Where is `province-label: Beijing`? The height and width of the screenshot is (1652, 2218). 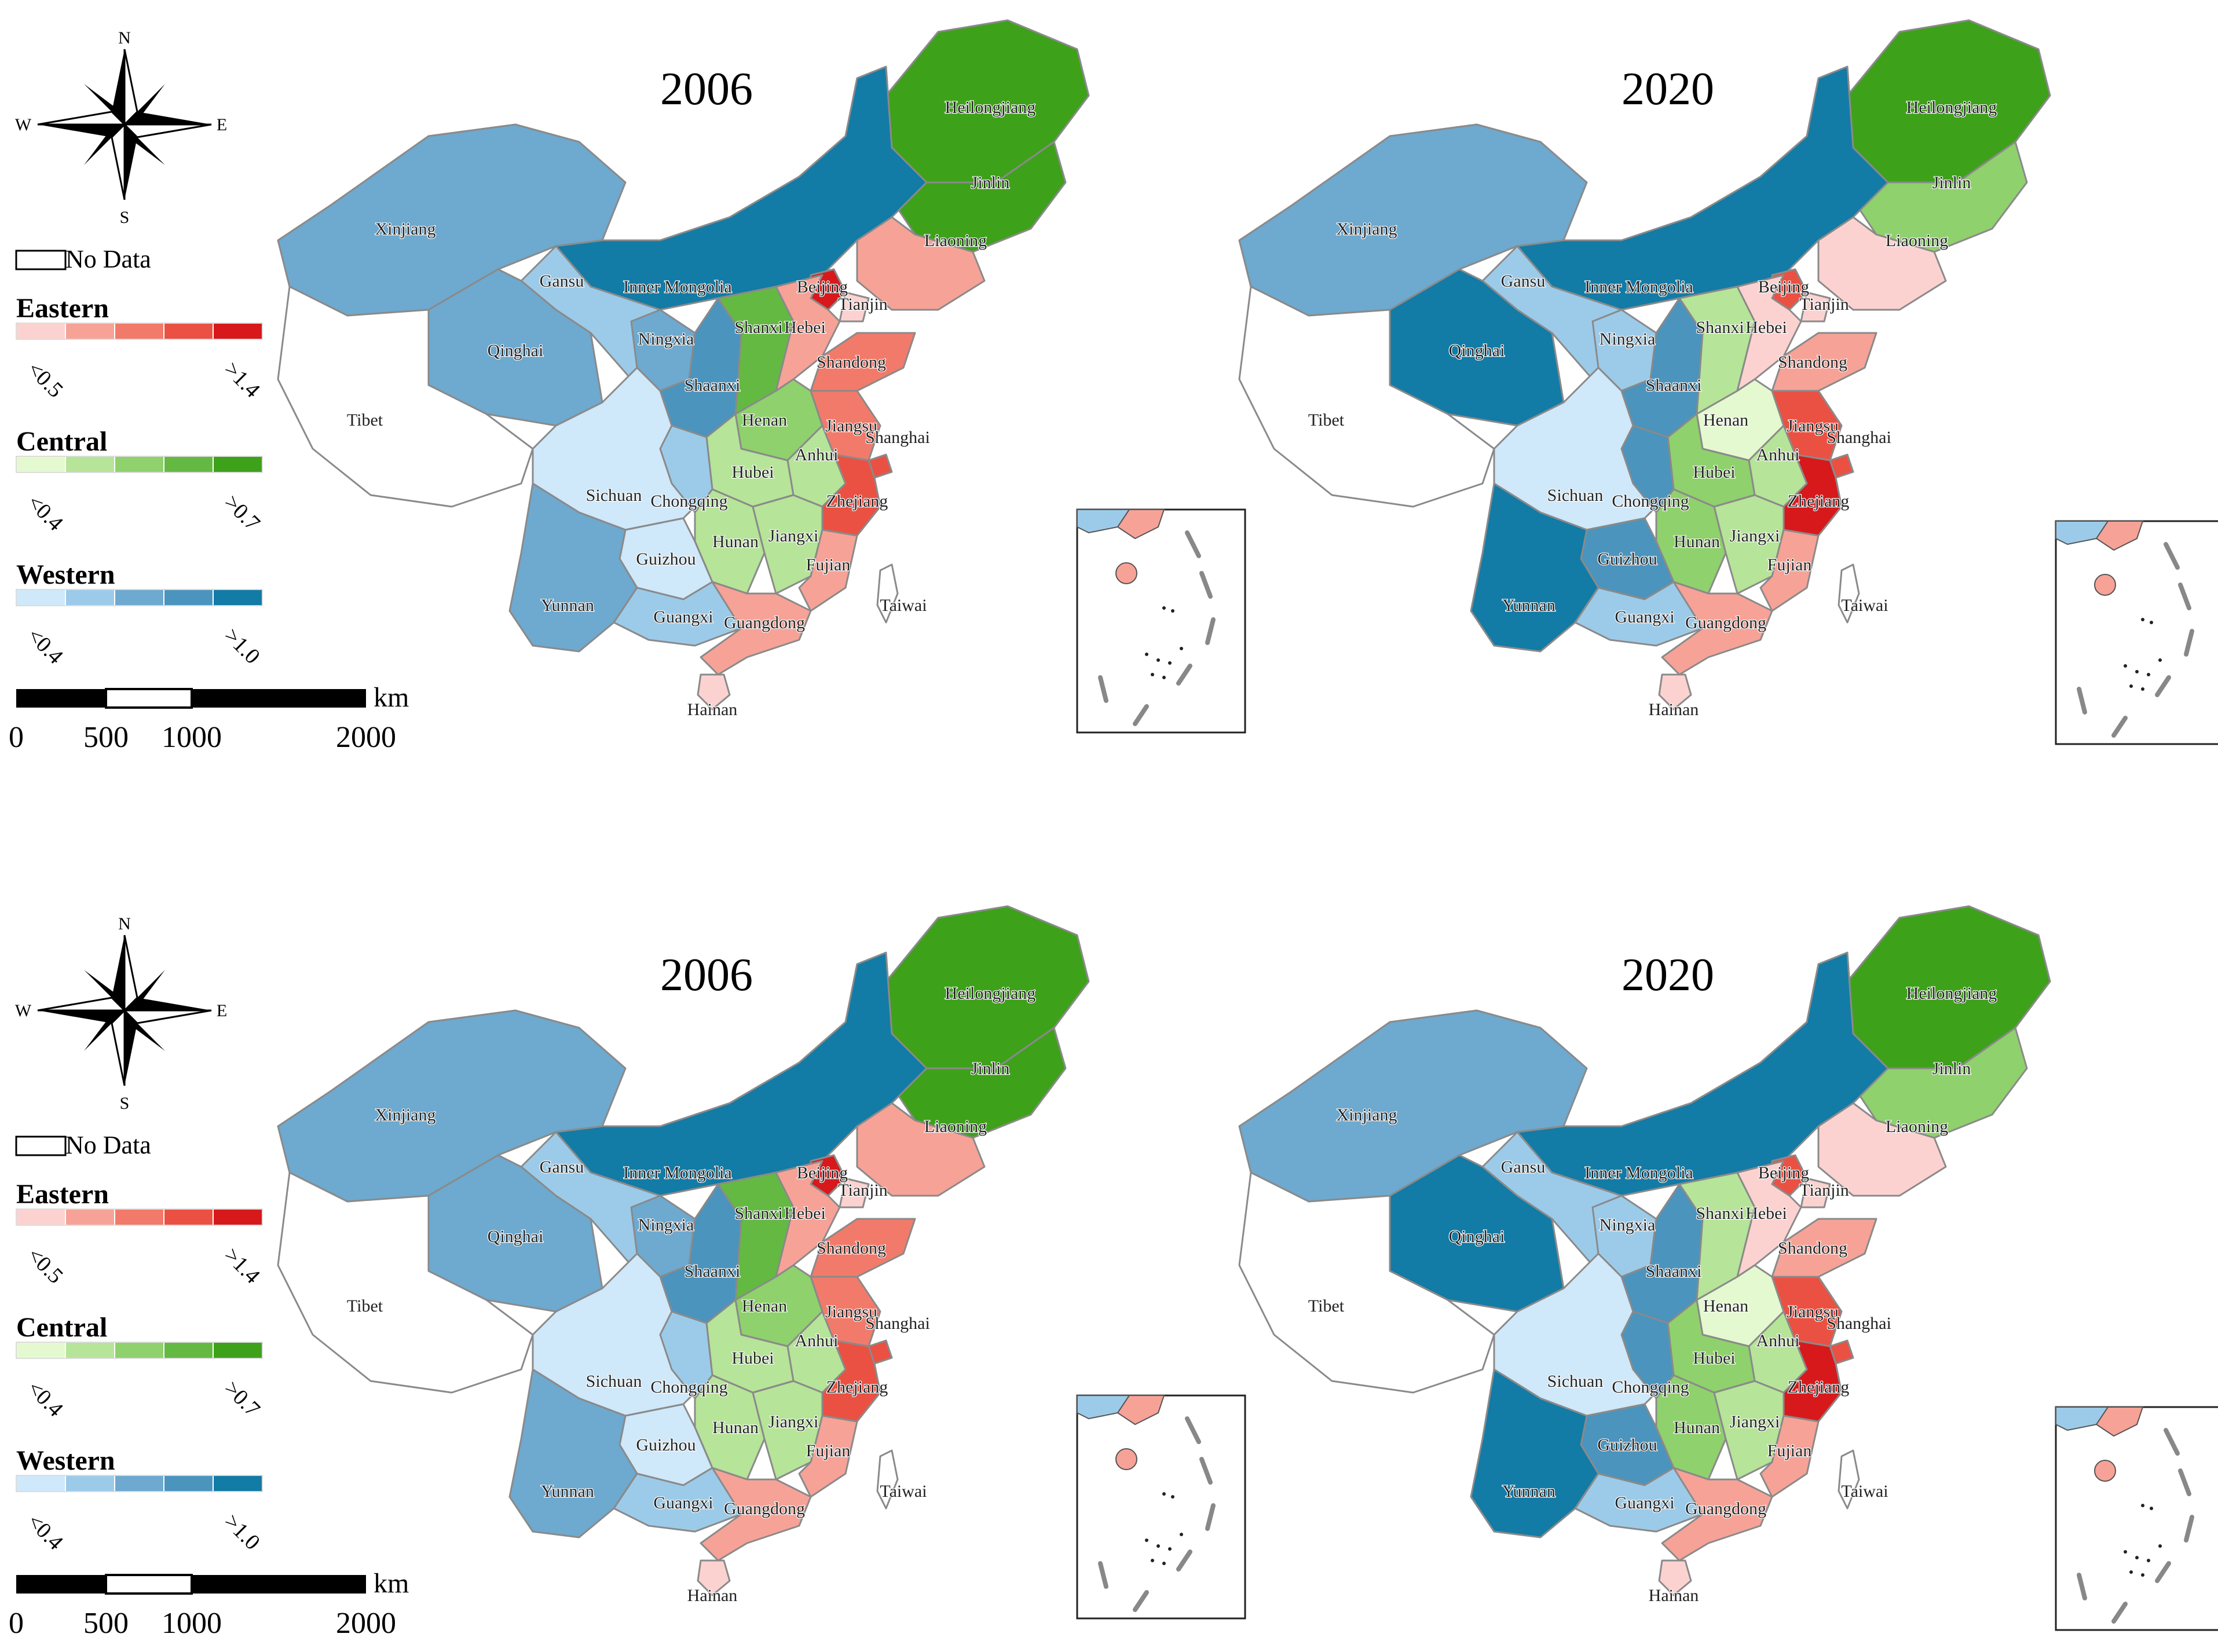 province-label: Beijing is located at coordinates (822, 287).